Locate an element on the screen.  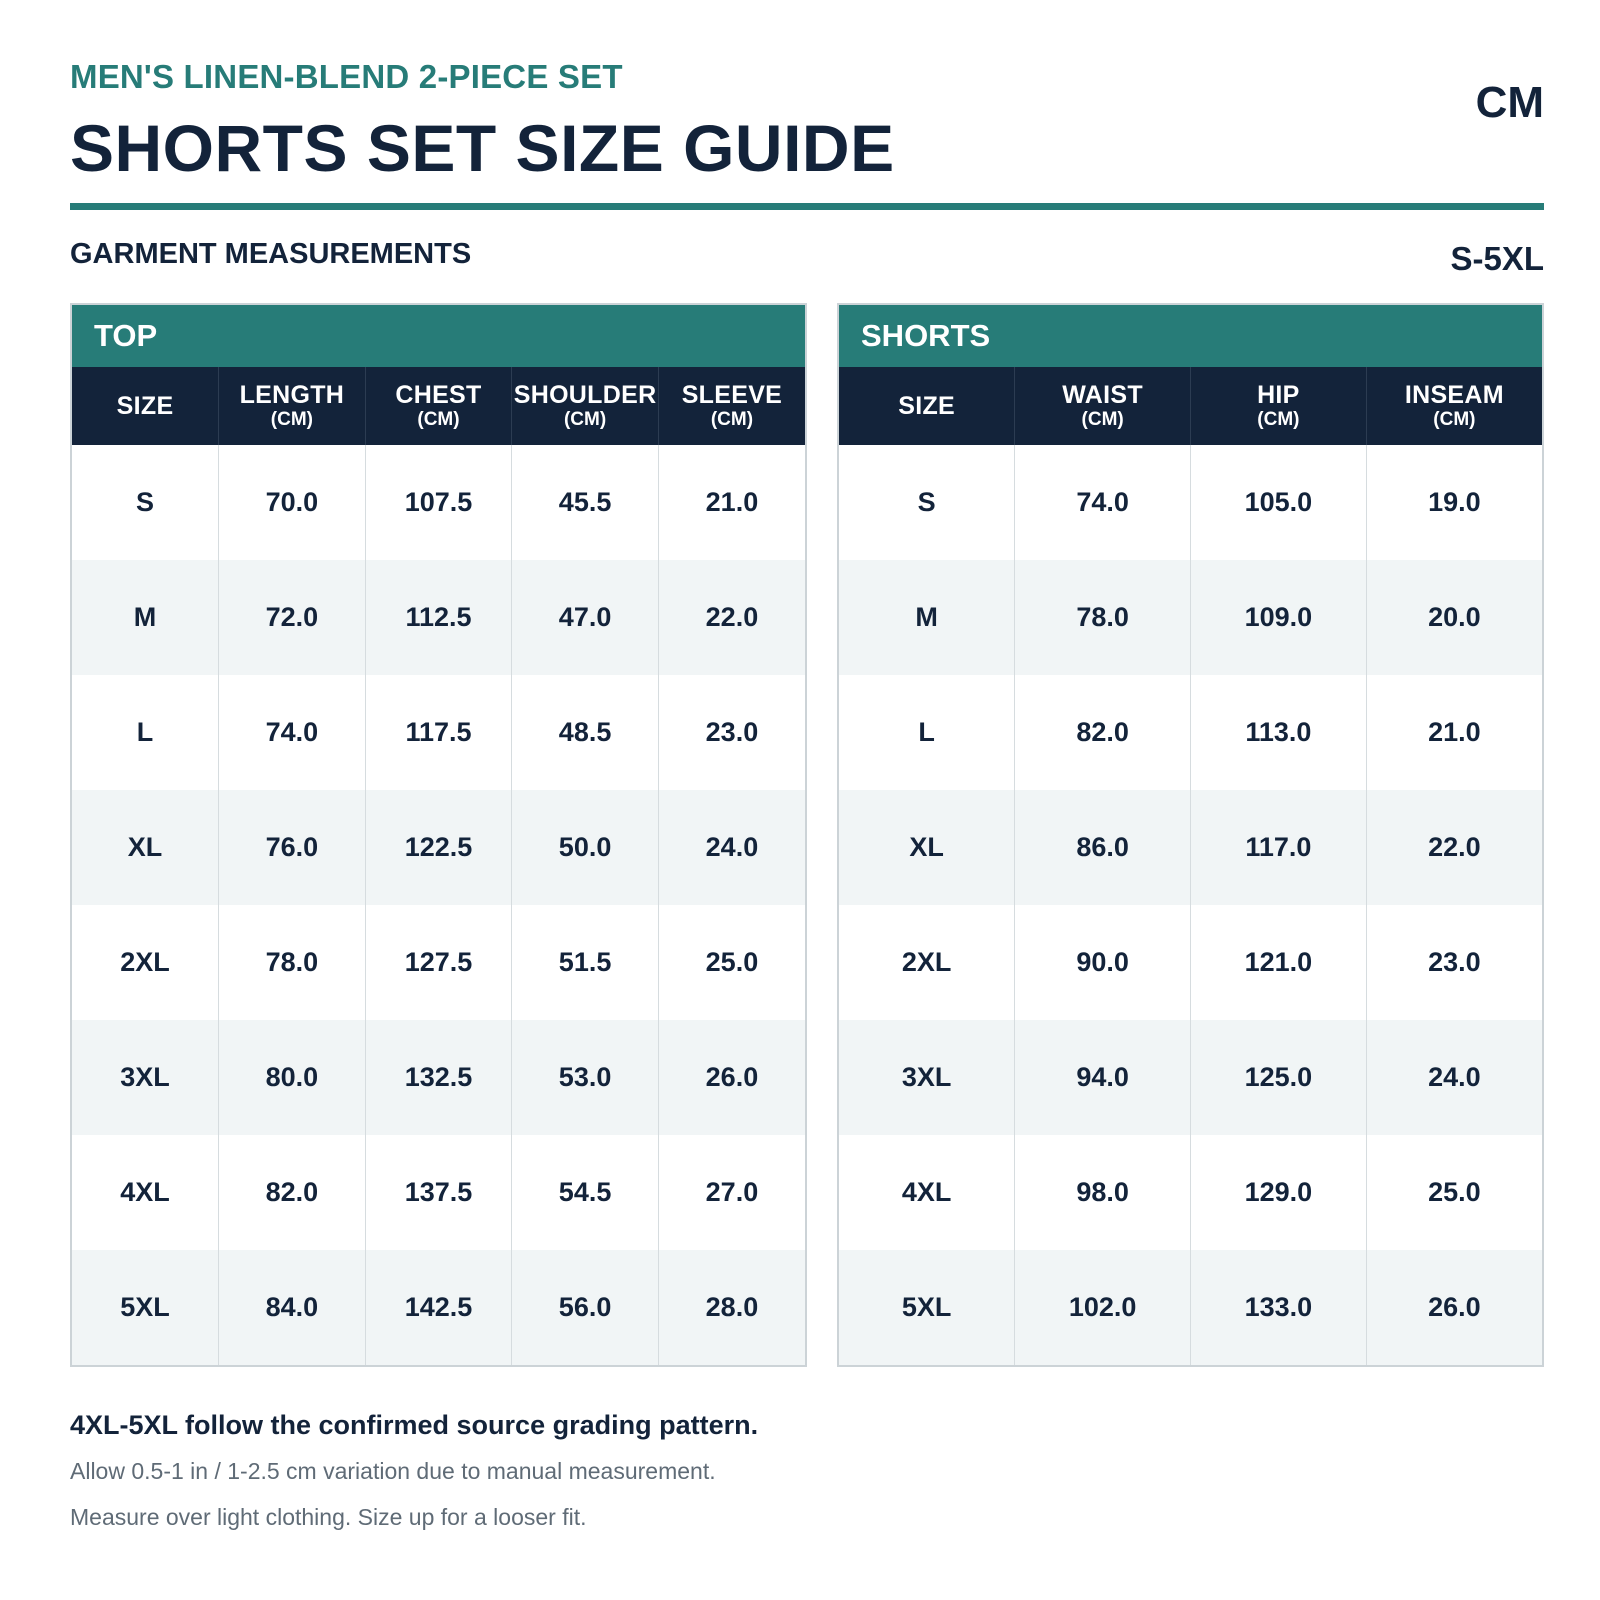
size-range: S-5XL is located at coordinates (1497, 258).